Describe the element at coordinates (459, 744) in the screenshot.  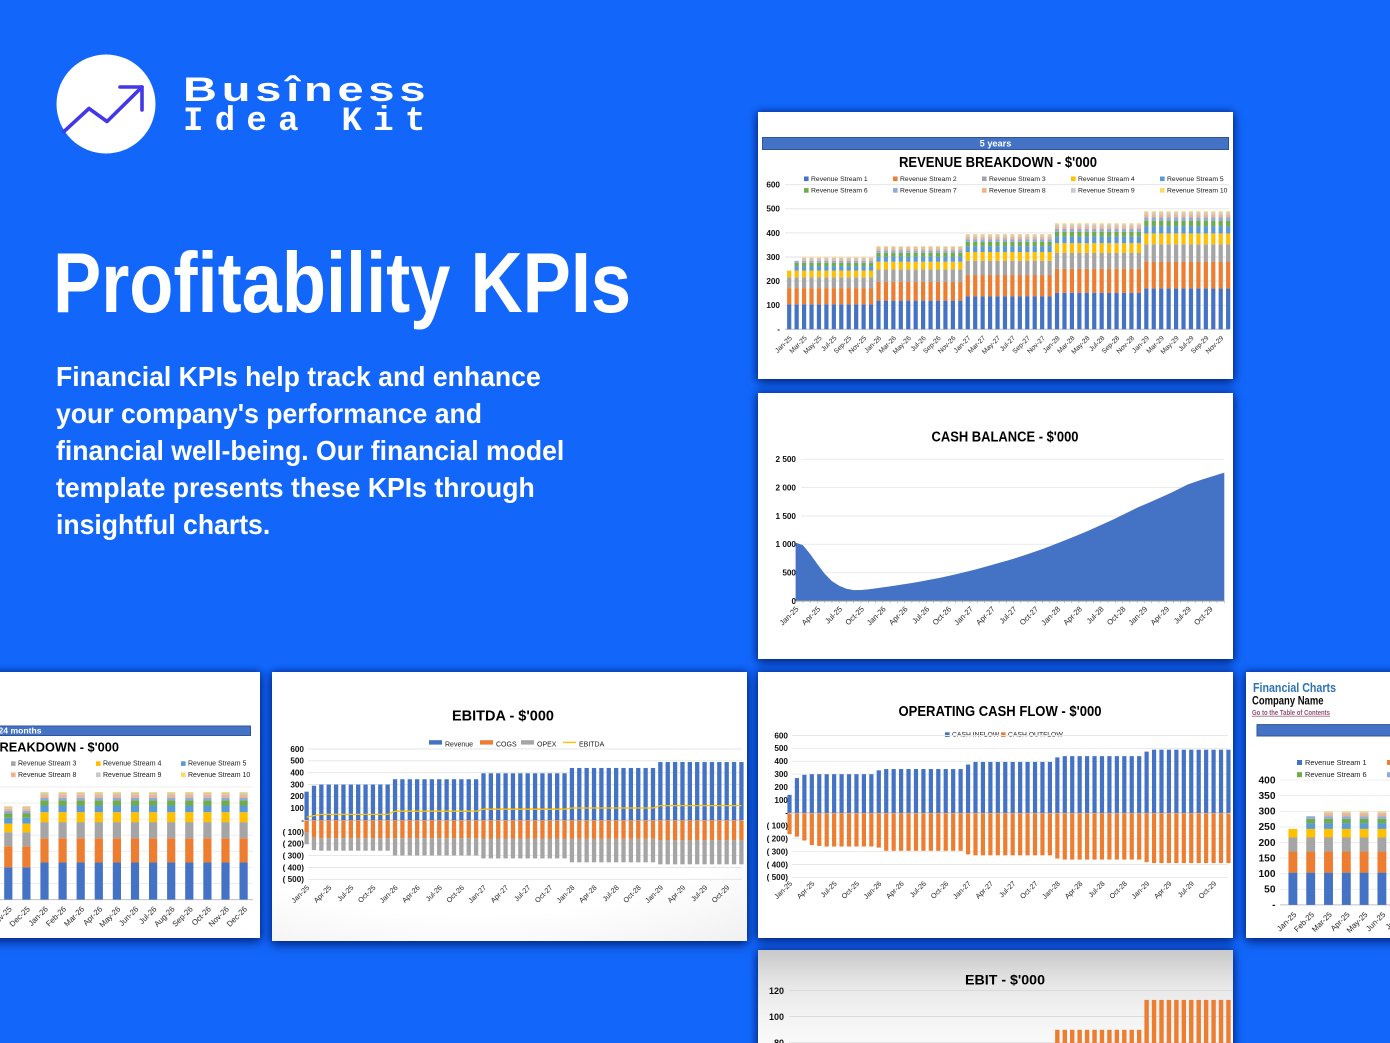
I see `svg-text: Revenue` at that location.